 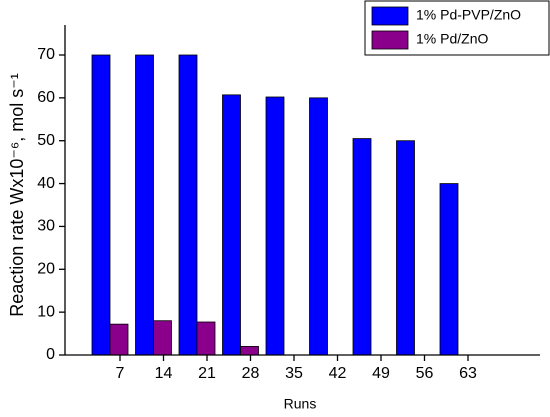 What do you see at coordinates (46, 140) in the screenshot?
I see `y-tick-label: 50` at bounding box center [46, 140].